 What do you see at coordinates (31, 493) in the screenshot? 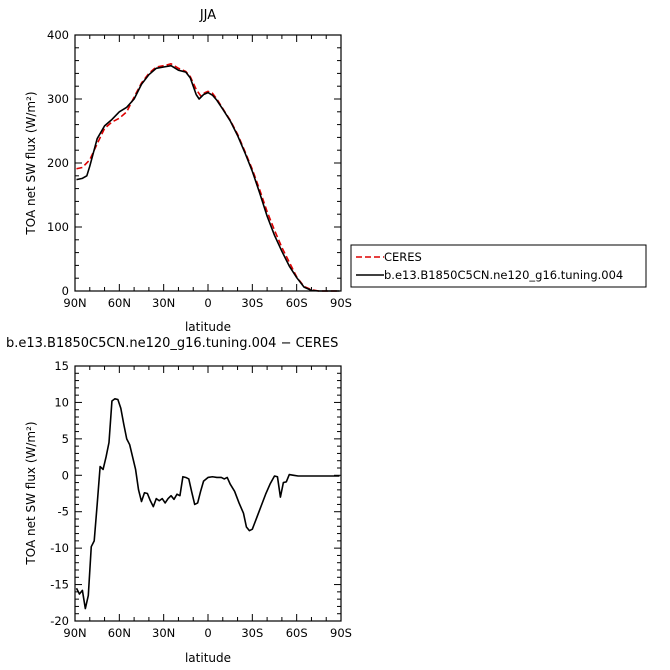
I see `bottom-y-axis-label: TOA net SW flux (W/m²)` at bounding box center [31, 493].